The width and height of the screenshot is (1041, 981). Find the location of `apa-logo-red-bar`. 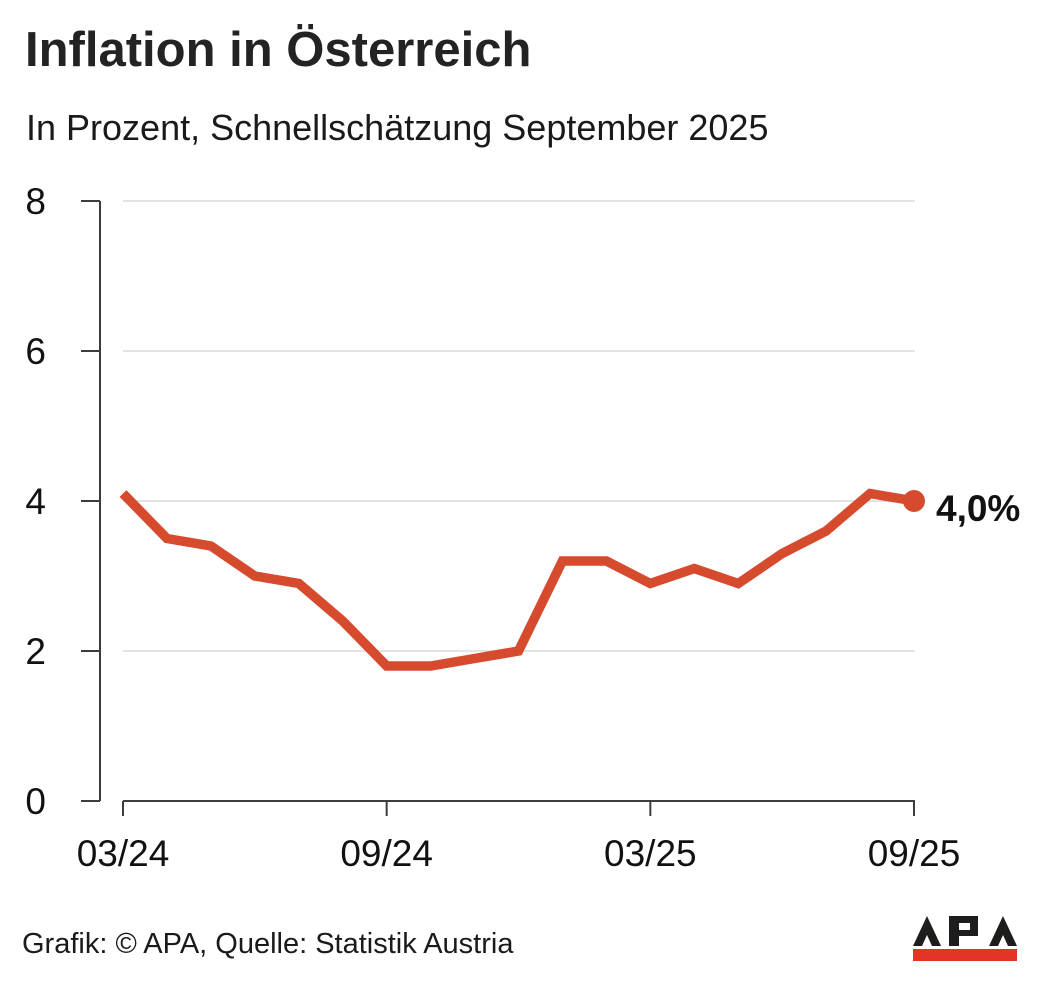

apa-logo-red-bar is located at coordinates (965, 955).